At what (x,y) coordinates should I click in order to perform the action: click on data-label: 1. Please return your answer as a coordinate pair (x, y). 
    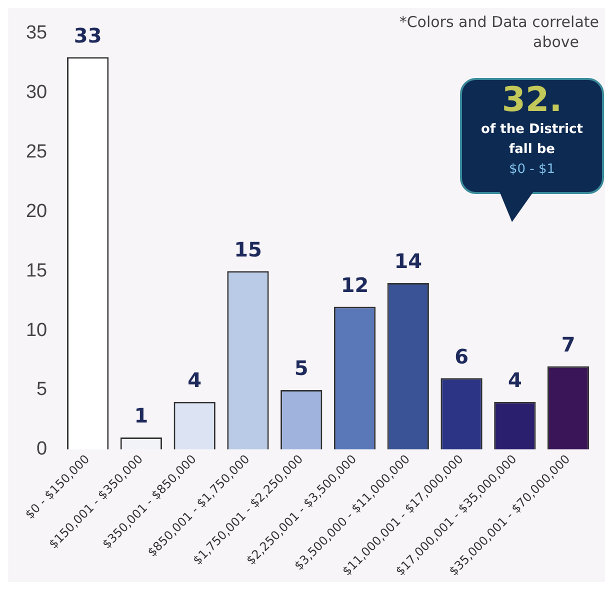
    Looking at the image, I should click on (141, 416).